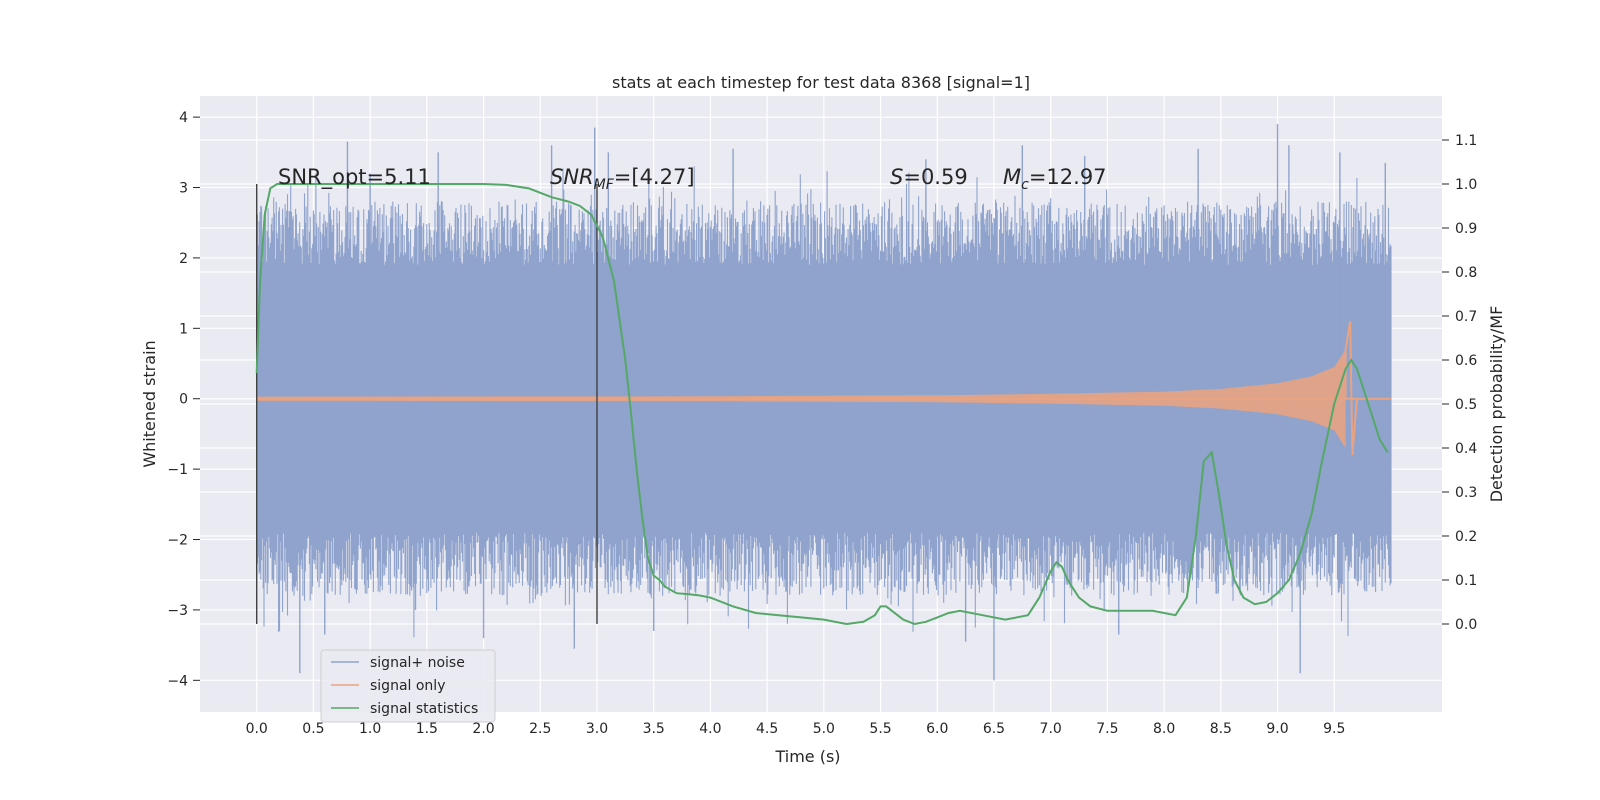 Image resolution: width=1600 pixels, height=800 pixels. Describe the element at coordinates (183, 118) in the screenshot. I see `y-tick-label: 4` at that location.